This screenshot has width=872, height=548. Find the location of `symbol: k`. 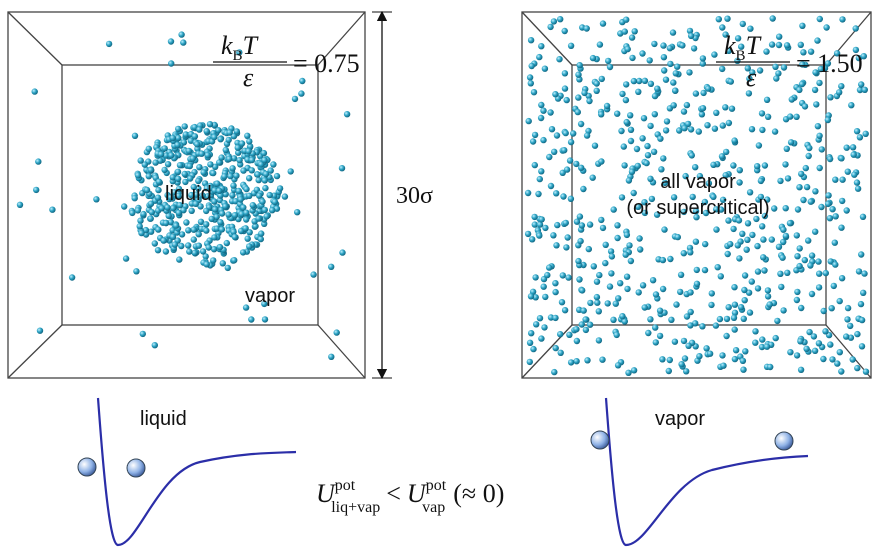

symbol: k is located at coordinates (730, 45).